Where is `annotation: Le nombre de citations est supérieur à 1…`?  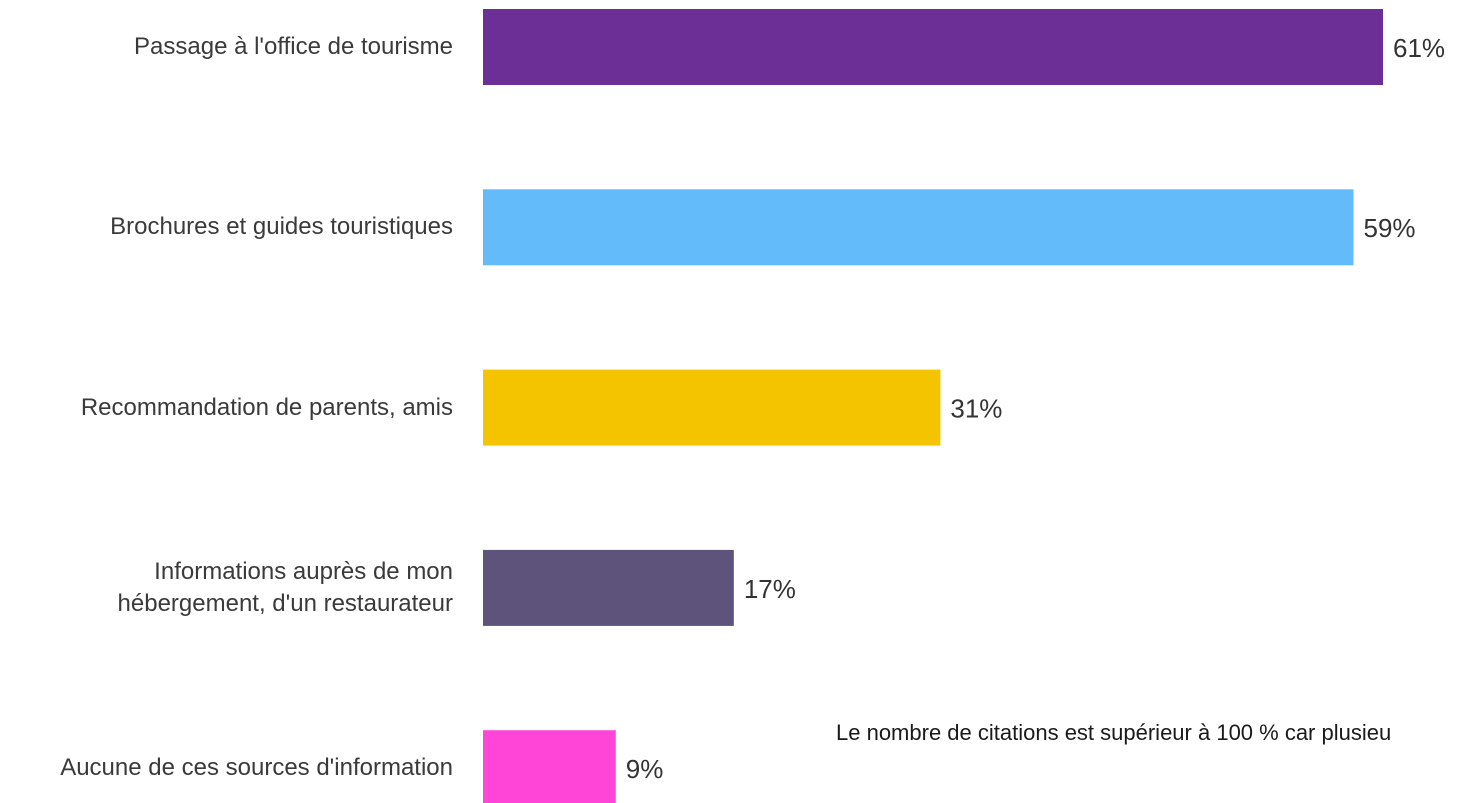
annotation: Le nombre de citations est supérieur à 1… is located at coordinates (1114, 732).